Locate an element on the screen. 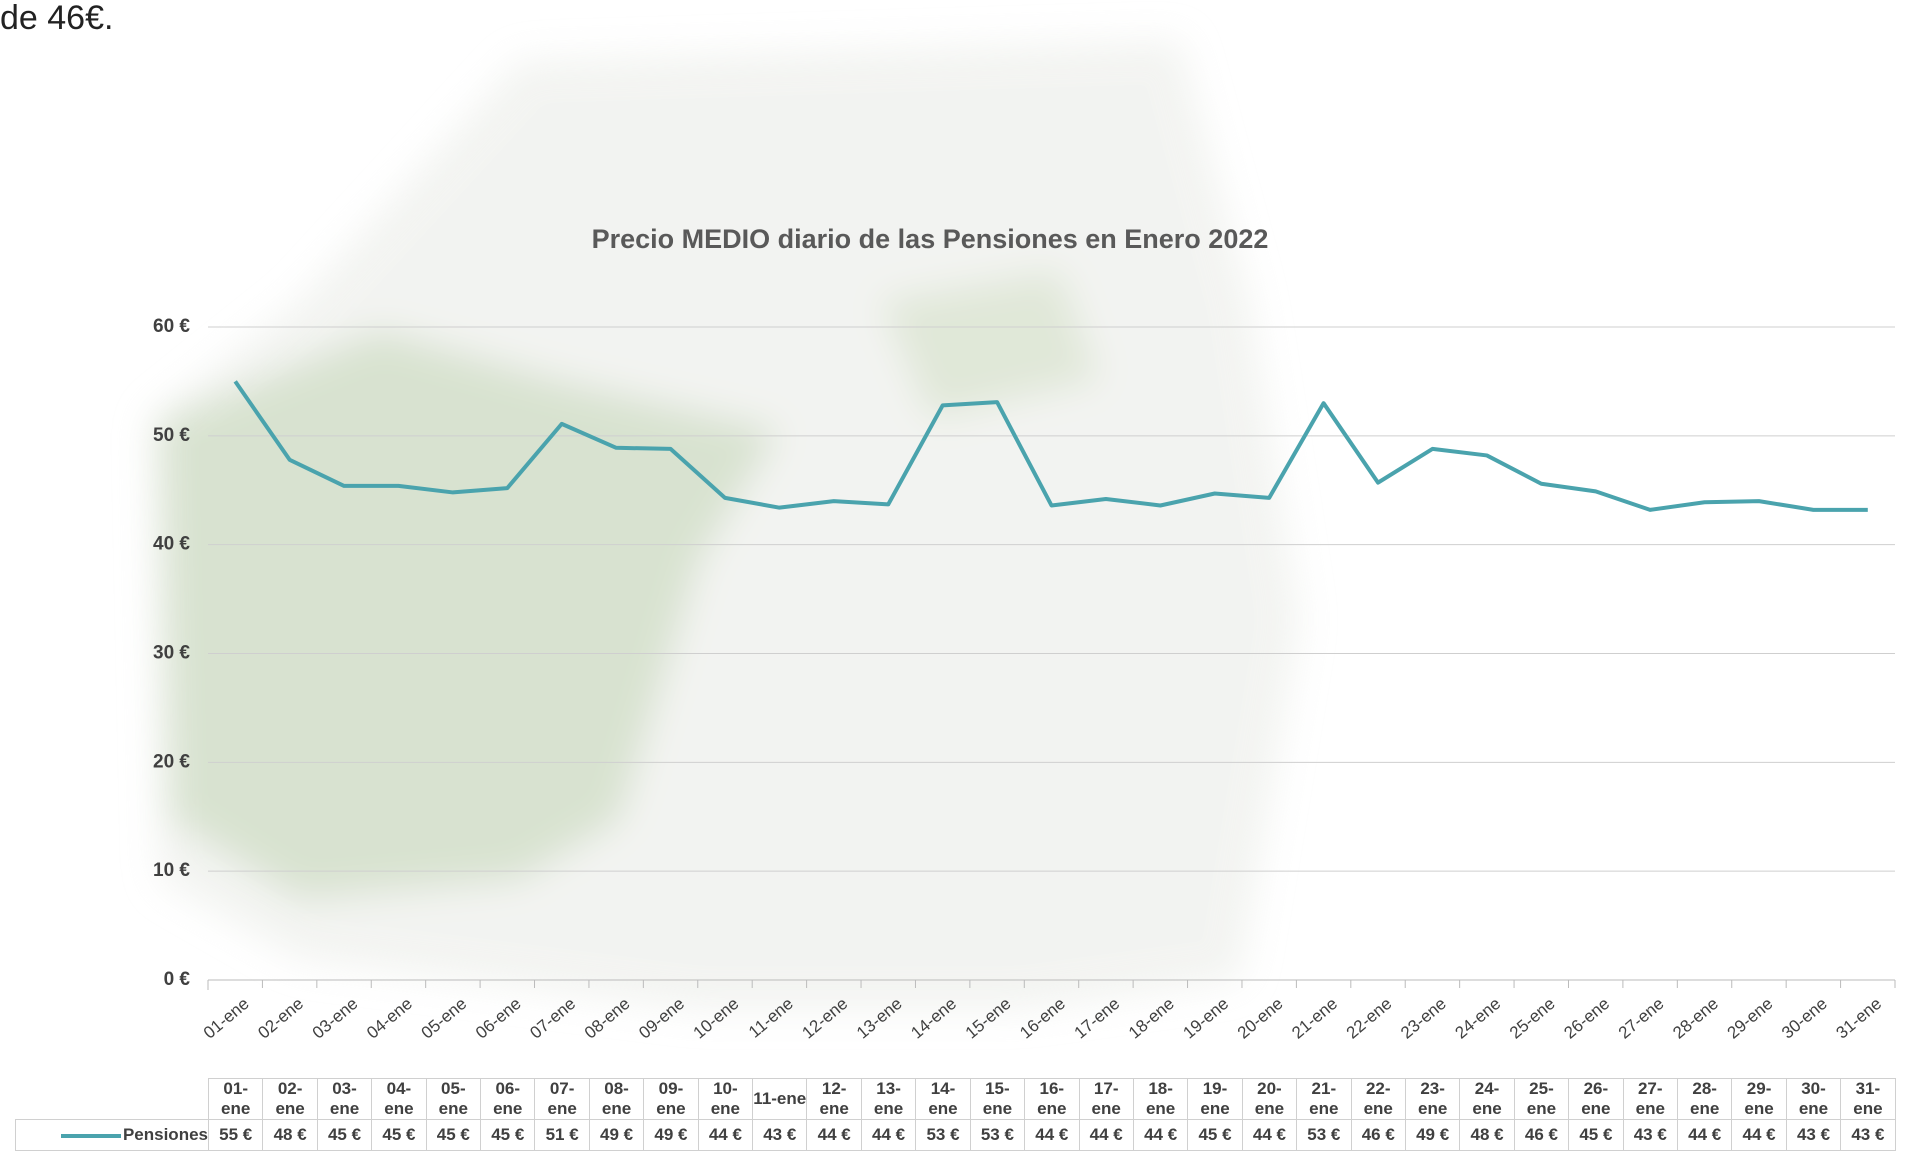  table-category: 23-ene is located at coordinates (1432, 1099).